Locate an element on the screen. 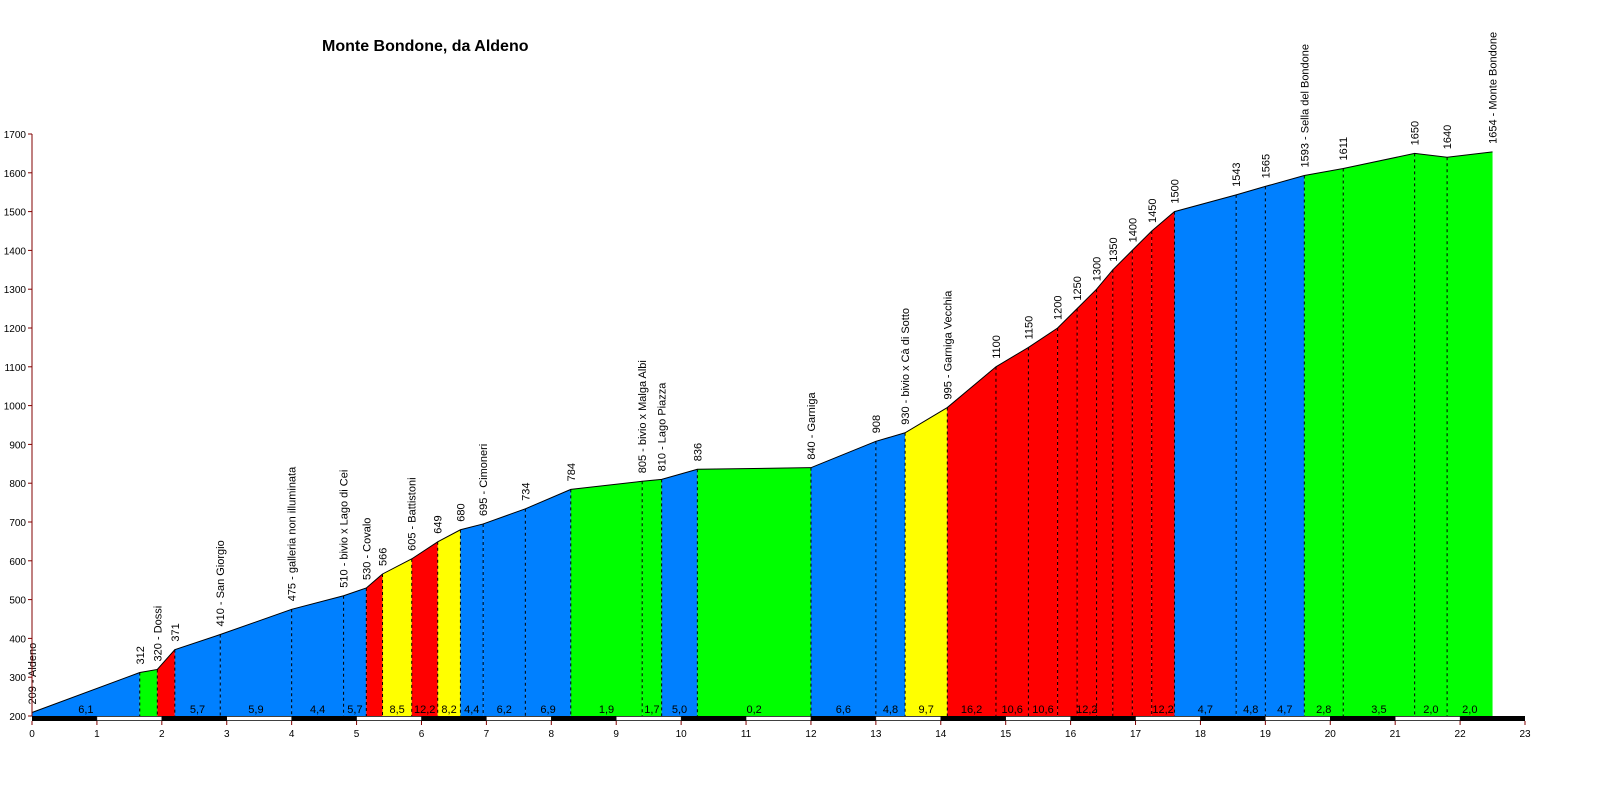 Image resolution: width=1600 pixels, height=800 pixels. x-tick-label: 21 is located at coordinates (1396, 734).